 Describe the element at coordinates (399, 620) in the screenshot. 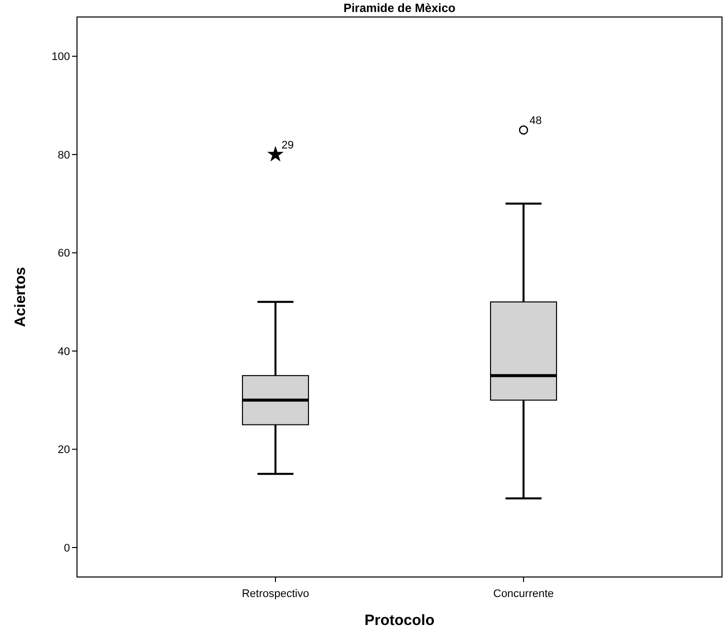

I see `x-axis-title: Protocolo` at that location.